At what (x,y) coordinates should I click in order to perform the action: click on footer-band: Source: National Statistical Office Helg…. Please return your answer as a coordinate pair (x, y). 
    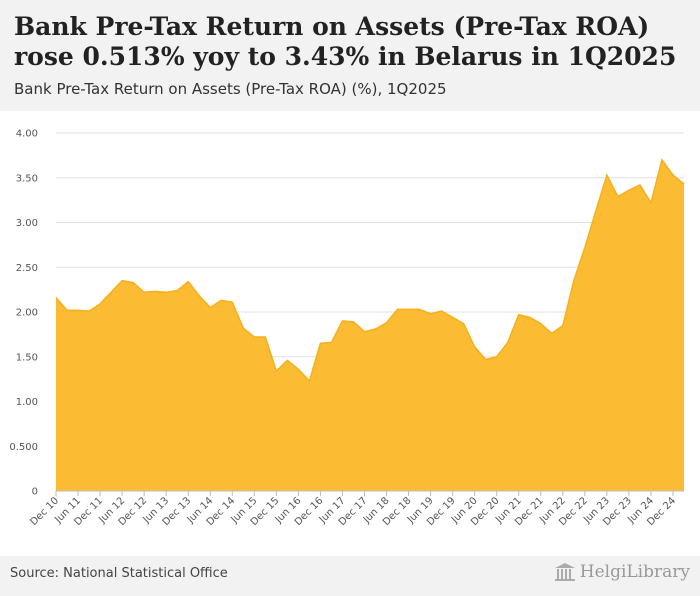
    Looking at the image, I should click on (350, 576).